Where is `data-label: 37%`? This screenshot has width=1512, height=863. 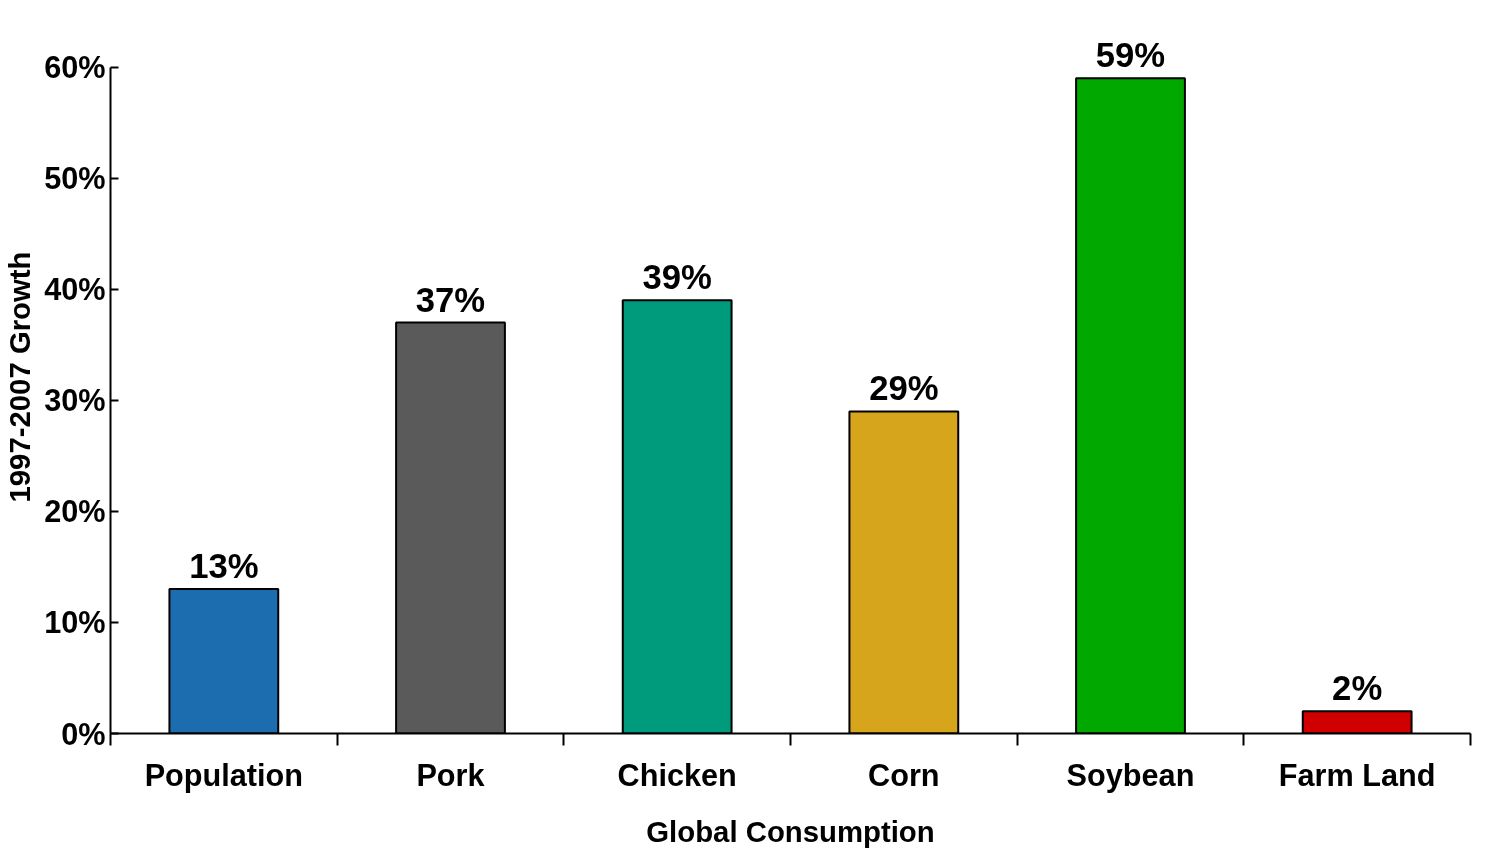 data-label: 37% is located at coordinates (450, 299).